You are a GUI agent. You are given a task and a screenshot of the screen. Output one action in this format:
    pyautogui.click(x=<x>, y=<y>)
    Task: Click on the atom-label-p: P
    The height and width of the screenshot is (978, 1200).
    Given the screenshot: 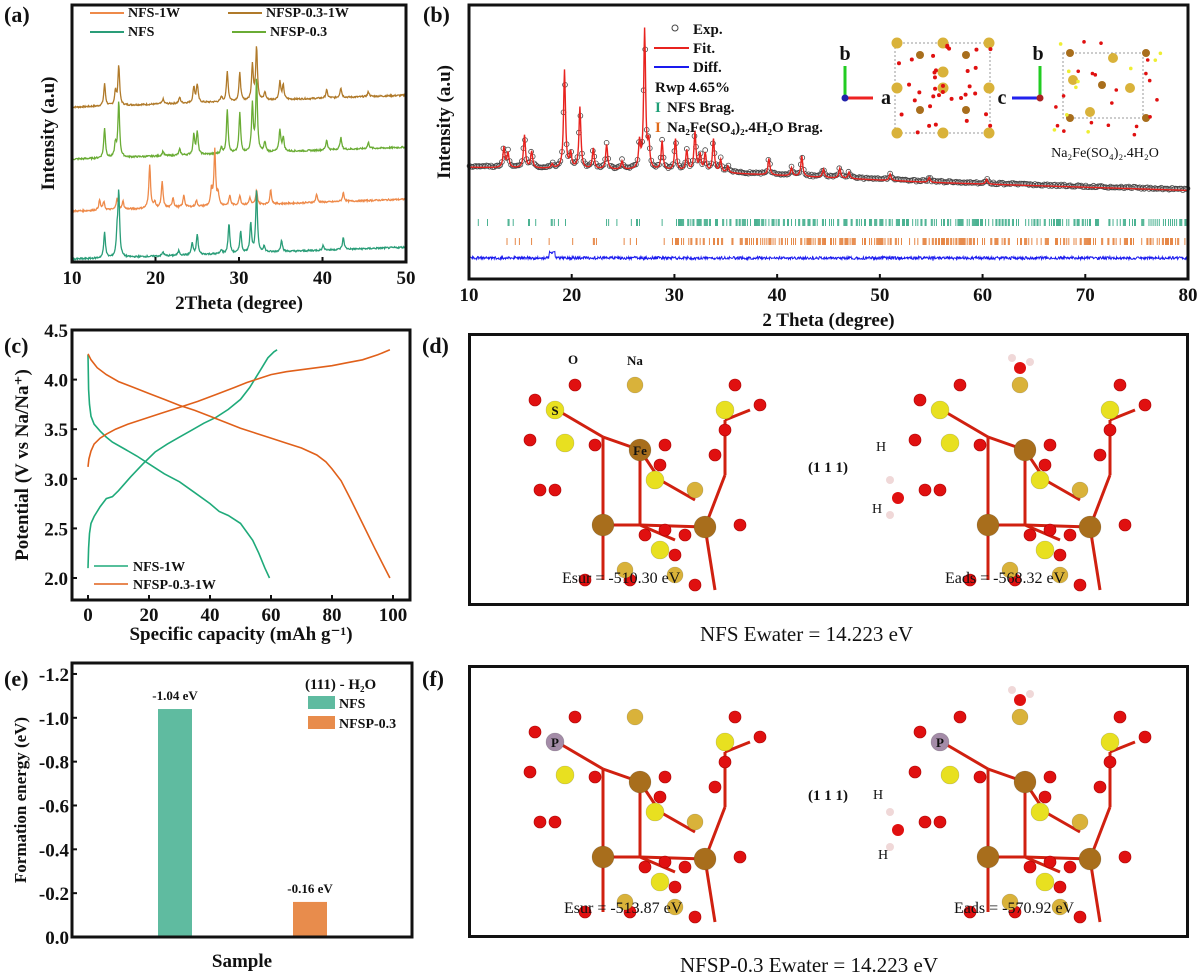 What is the action you would take?
    pyautogui.click(x=555, y=742)
    